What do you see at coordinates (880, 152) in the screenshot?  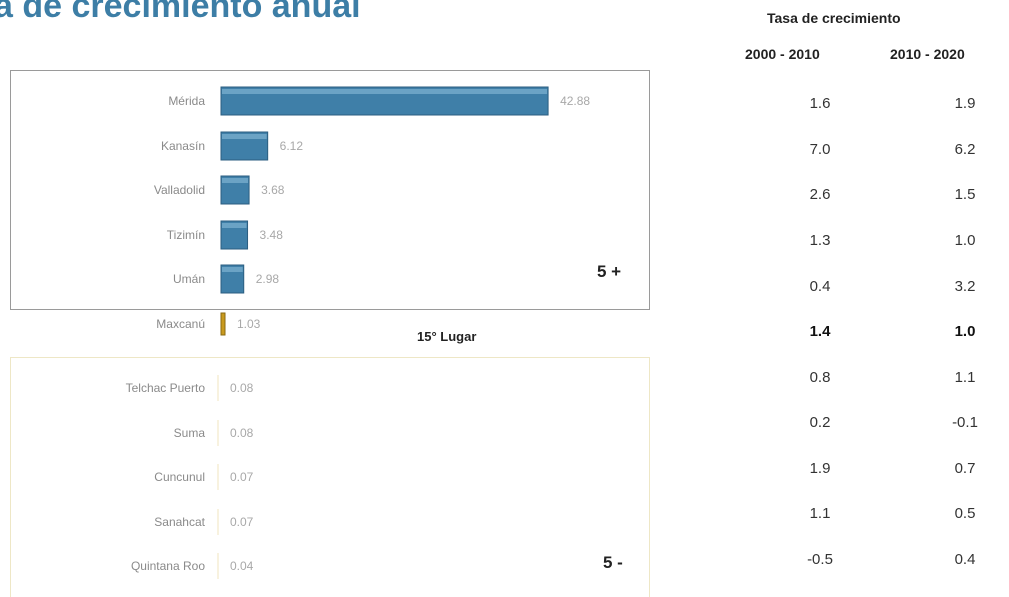 I see `table-row: 7.0 6.2` at bounding box center [880, 152].